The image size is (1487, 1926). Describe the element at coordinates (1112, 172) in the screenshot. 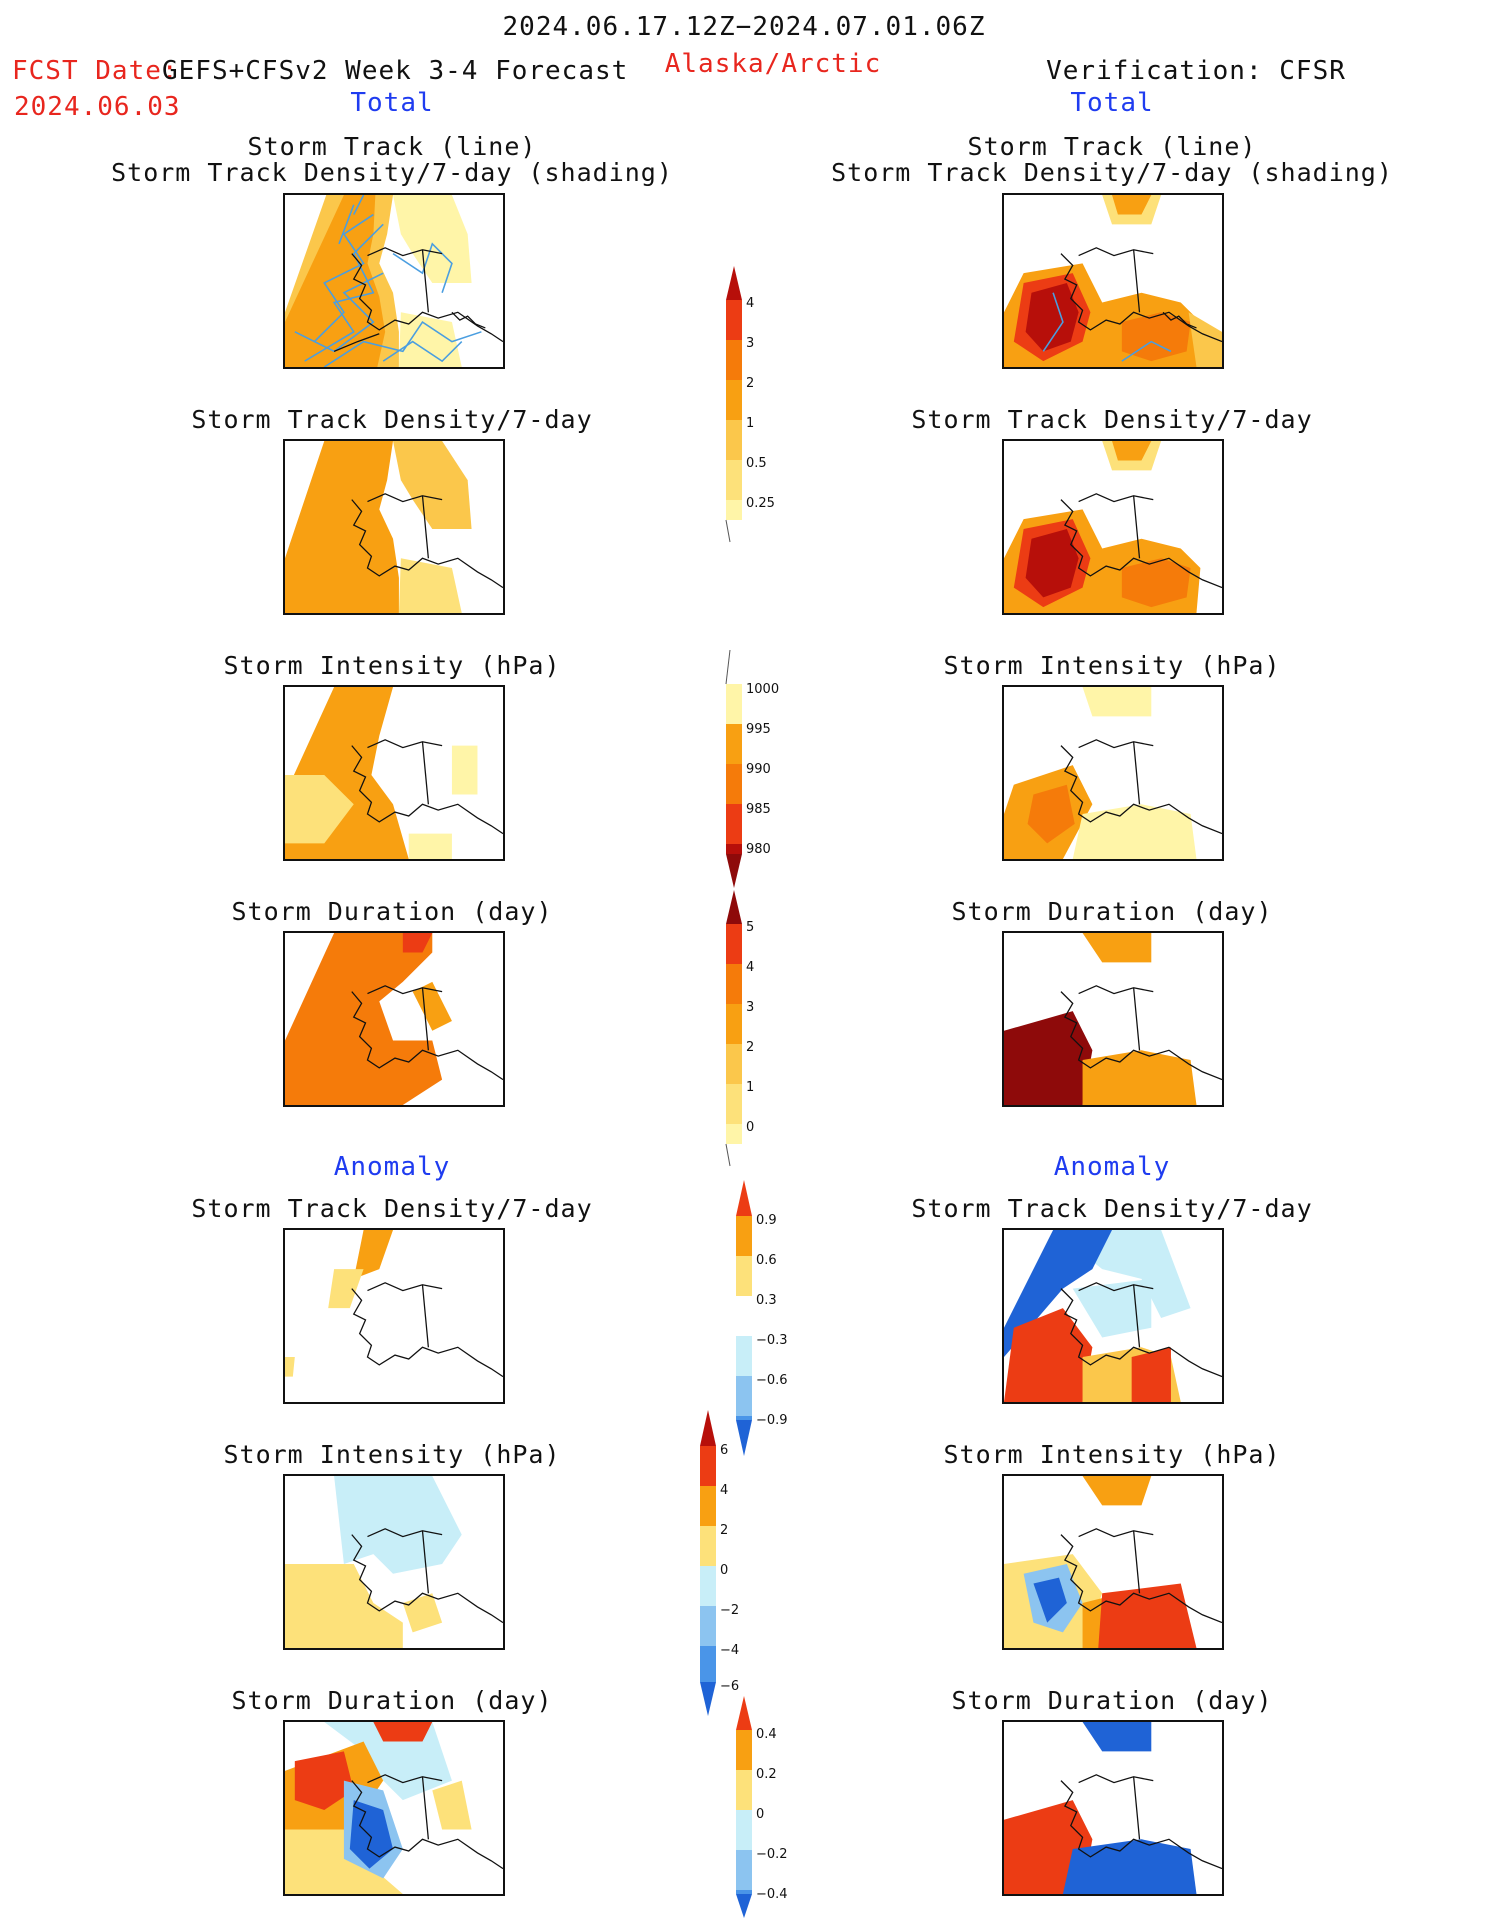

I see `title-track-shading-right: Storm Track Density/7-day (shading)` at that location.